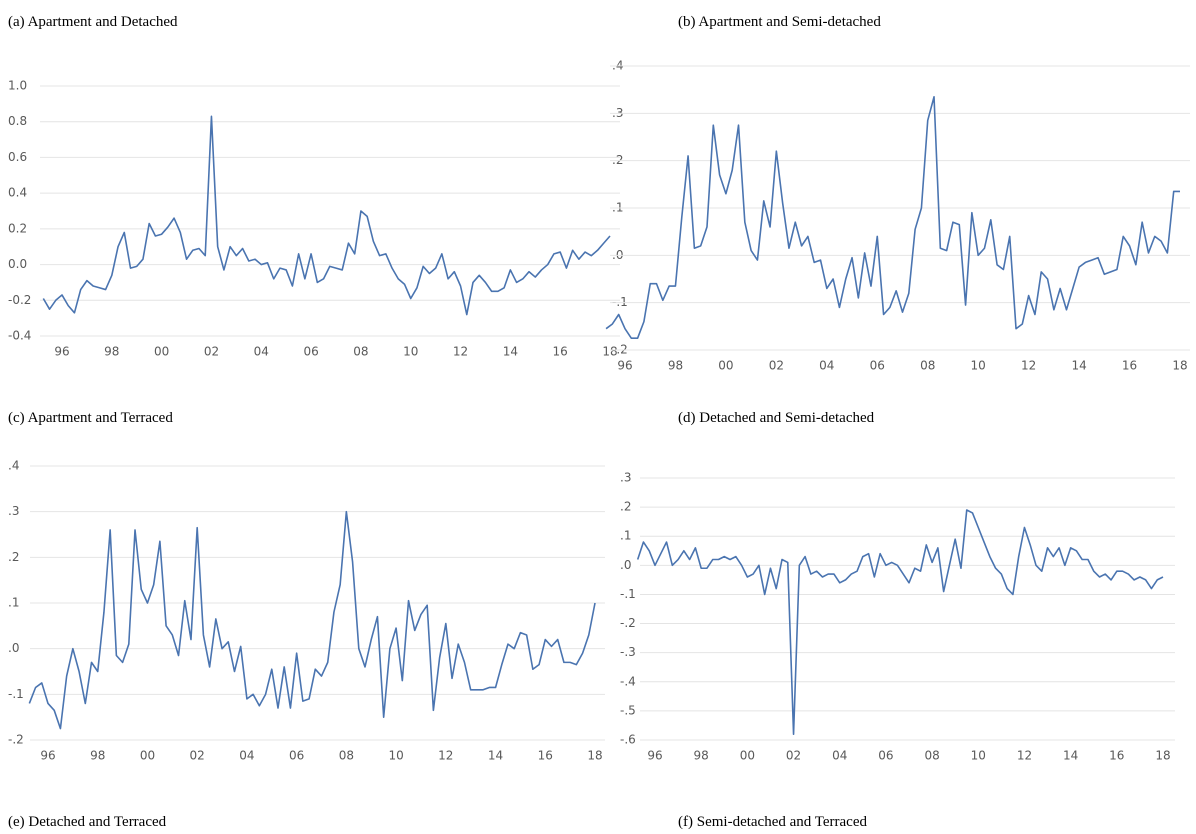 This screenshot has height=834, width=1196. Describe the element at coordinates (17, 157) in the screenshot. I see `y-tick-label: 0.6` at that location.